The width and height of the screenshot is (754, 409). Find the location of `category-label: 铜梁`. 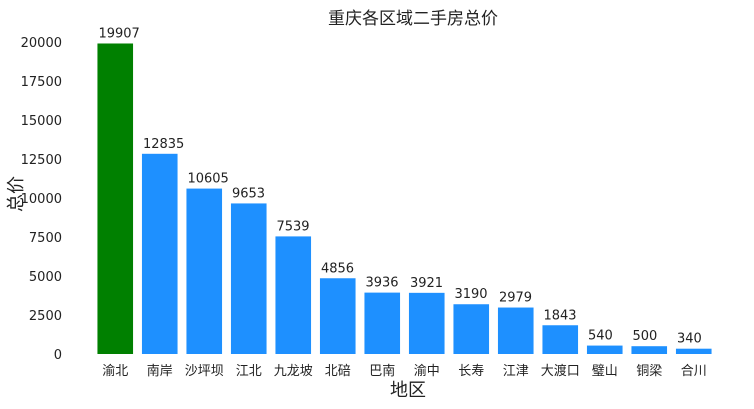

category-label: 铜梁 is located at coordinates (649, 371).